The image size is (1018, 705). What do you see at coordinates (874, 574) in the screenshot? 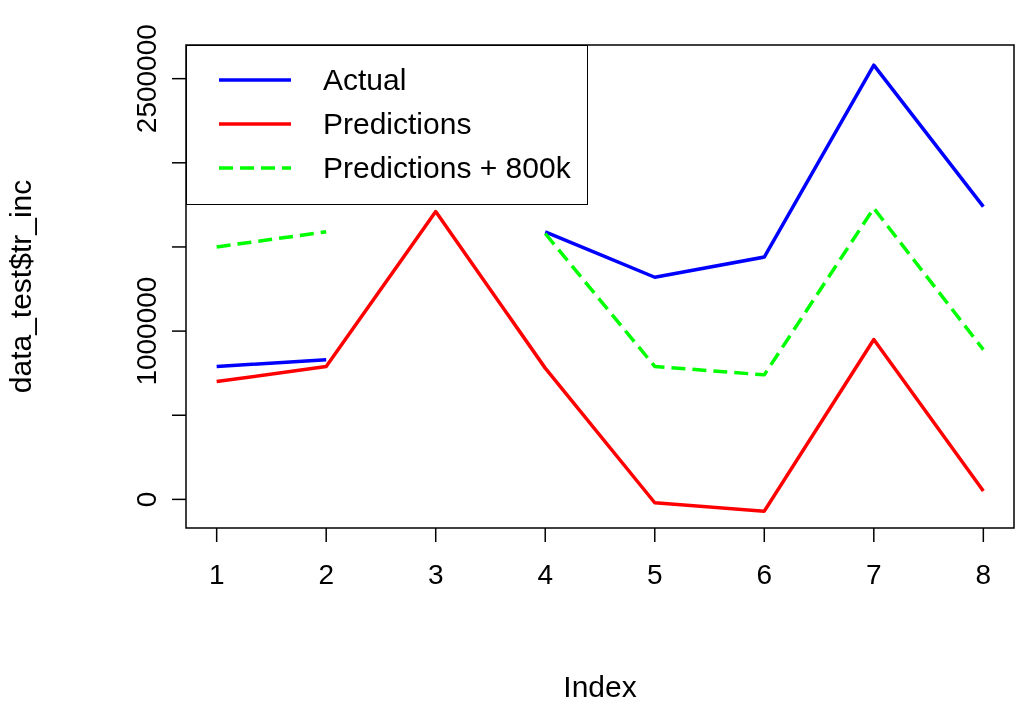
I see `x-tick-label: 7` at bounding box center [874, 574].